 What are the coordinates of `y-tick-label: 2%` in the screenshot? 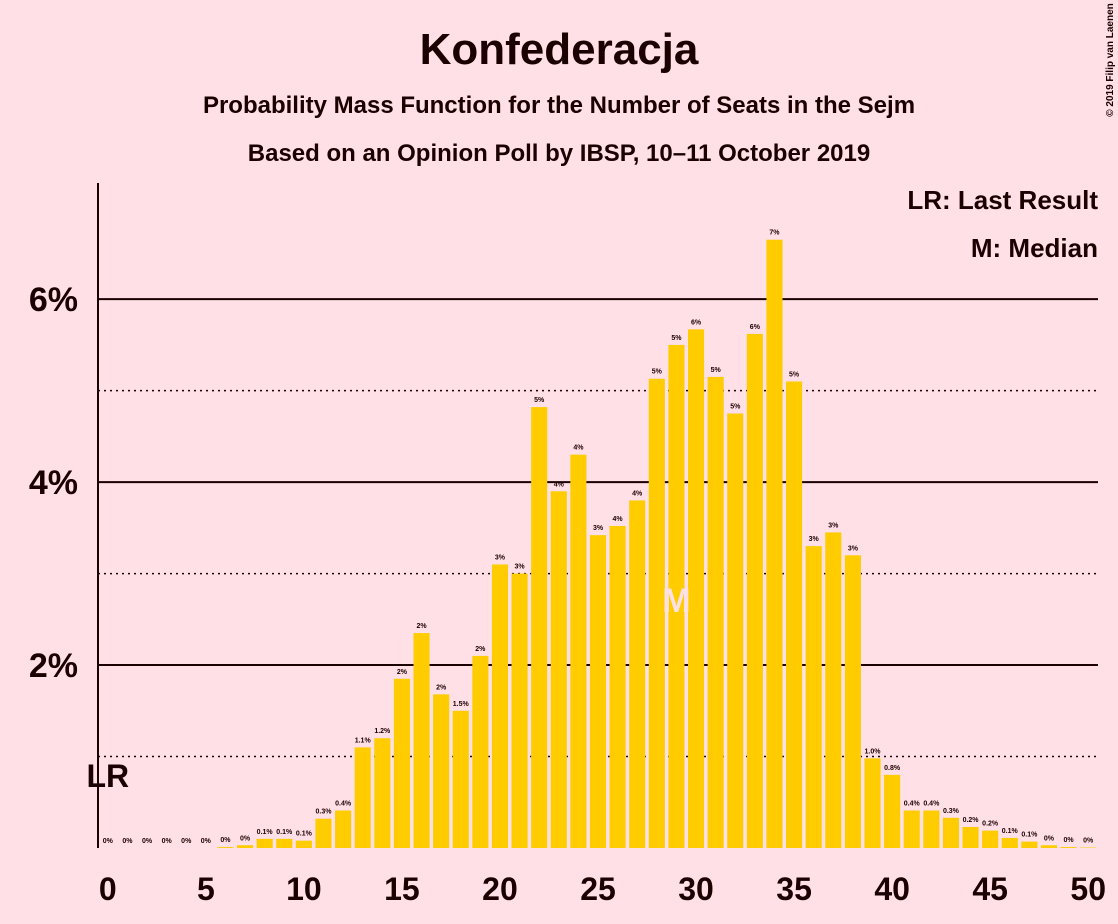 It's located at (53, 666).